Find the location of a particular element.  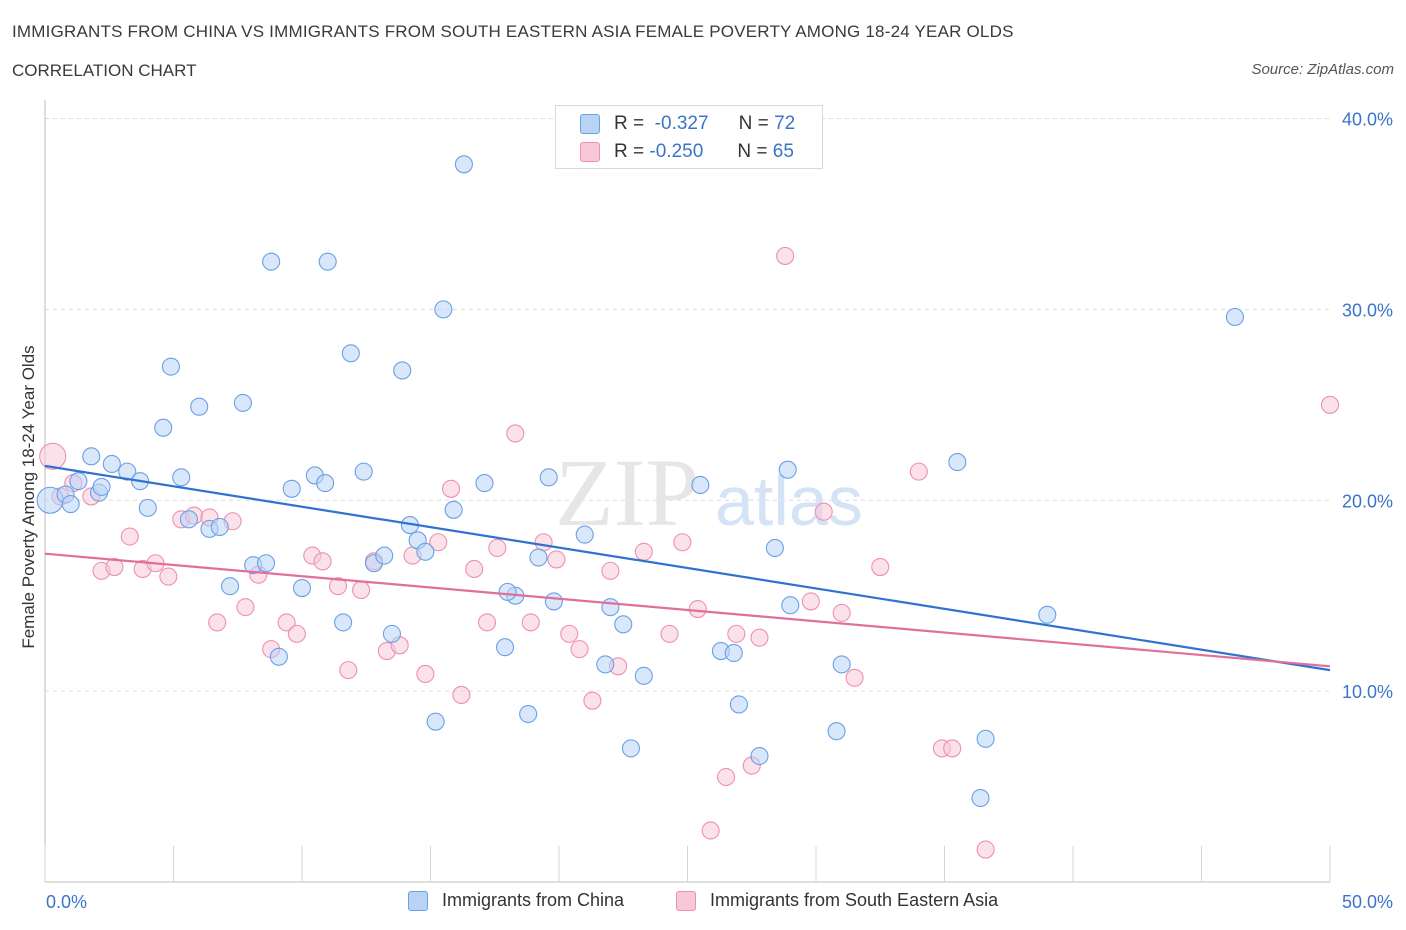

legend-row-china: R = -0.327 N = 72 is located at coordinates (687, 124).